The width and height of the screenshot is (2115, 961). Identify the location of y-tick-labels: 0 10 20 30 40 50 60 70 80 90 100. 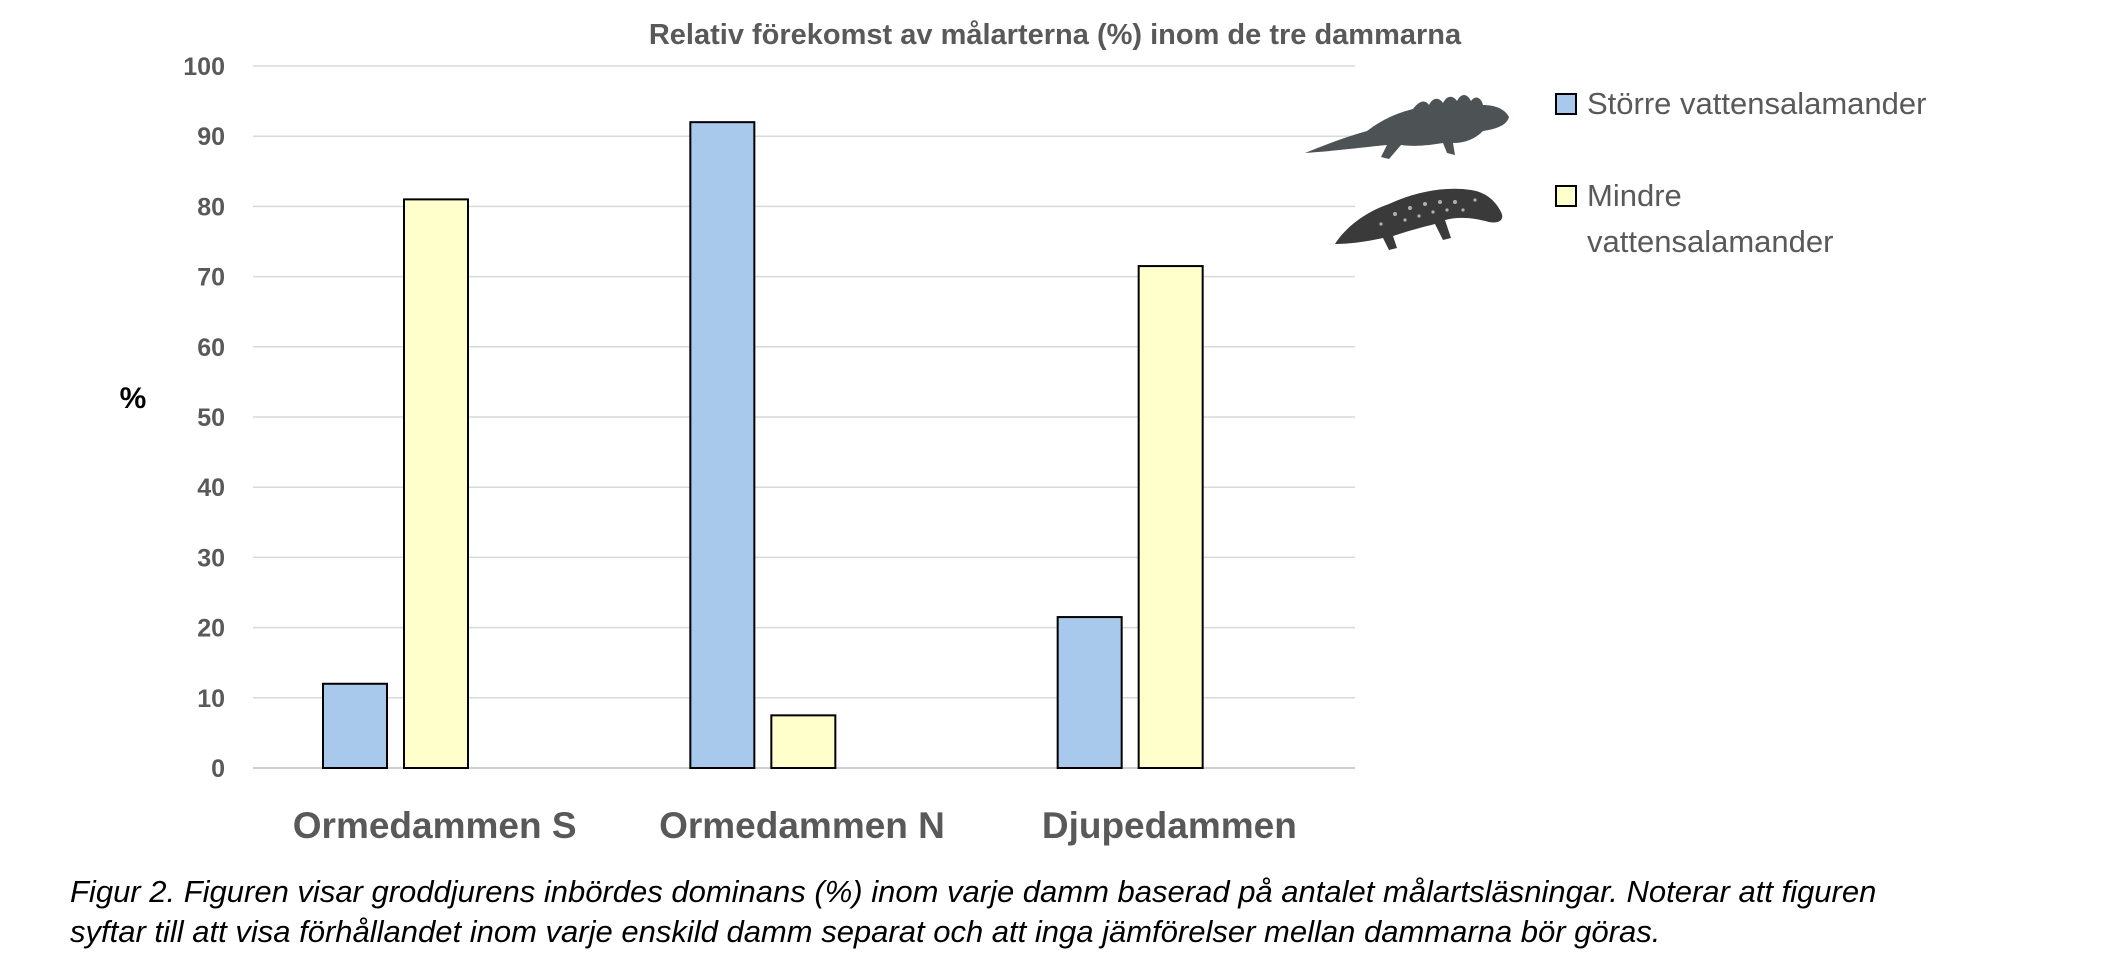
(204, 418).